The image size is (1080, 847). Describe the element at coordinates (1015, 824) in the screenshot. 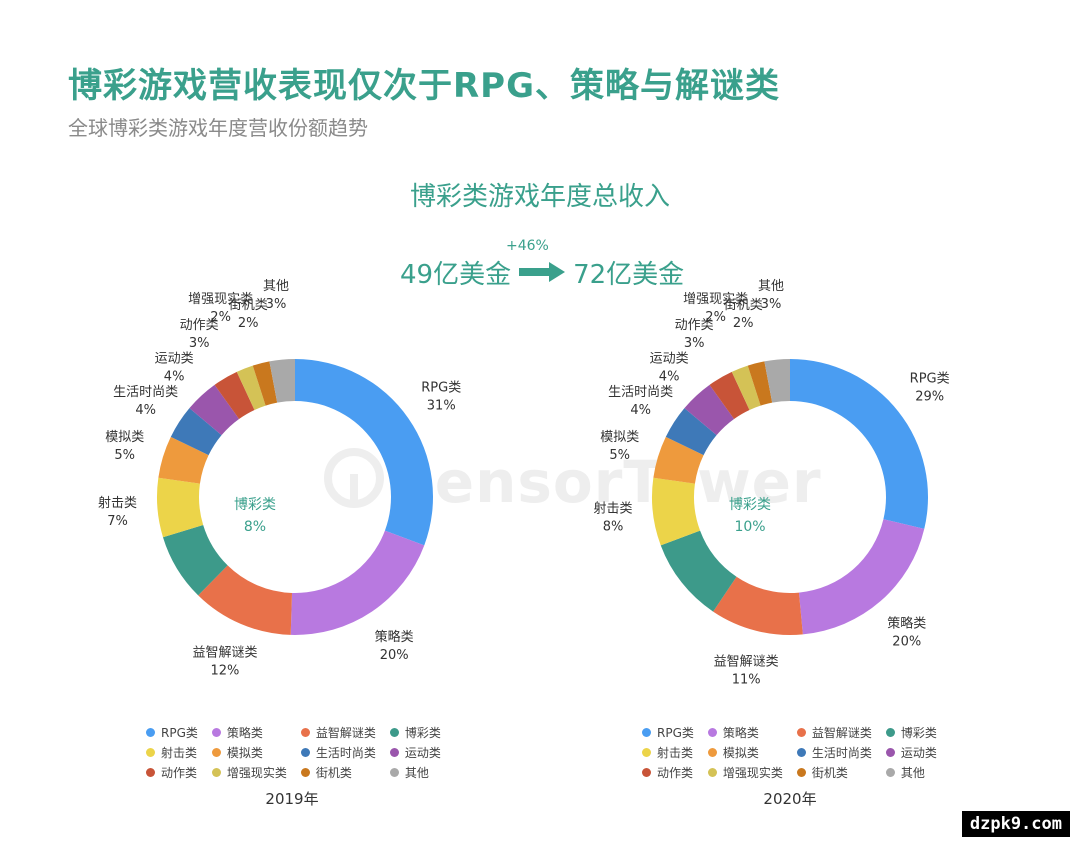

I see `site-badge: dzpk9.com` at that location.